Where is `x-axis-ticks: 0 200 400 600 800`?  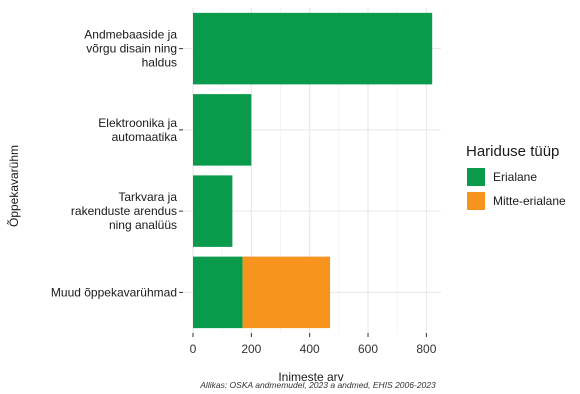
x-axis-ticks: 0 200 400 600 800 is located at coordinates (313, 344).